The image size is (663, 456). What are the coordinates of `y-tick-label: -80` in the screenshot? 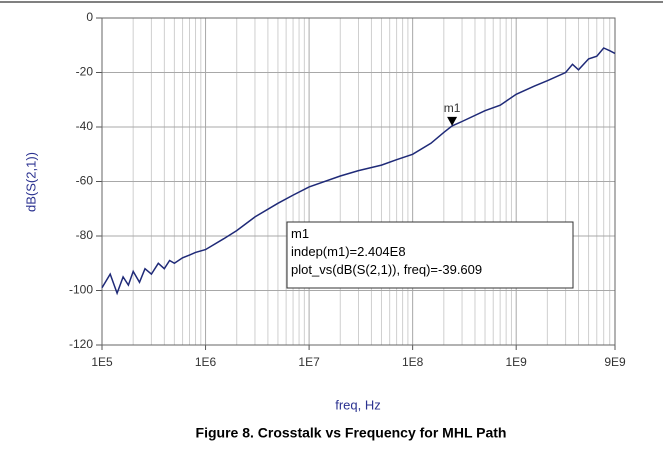 It's located at (85, 235).